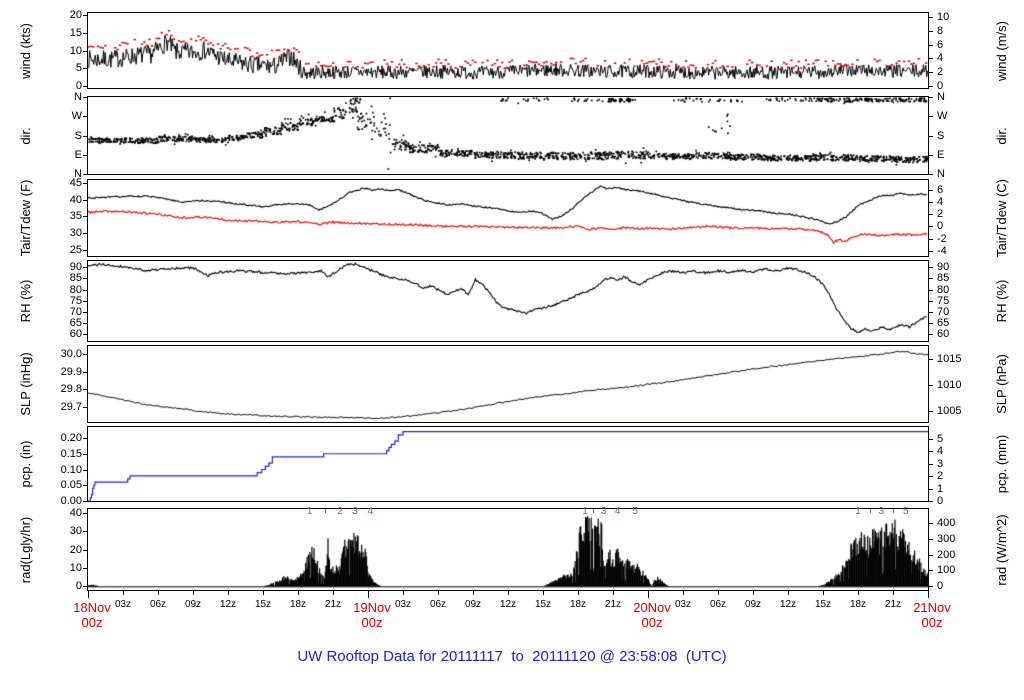 The width and height of the screenshot is (1024, 700). I want to click on y-tick-label-right: 100, so click(946, 570).